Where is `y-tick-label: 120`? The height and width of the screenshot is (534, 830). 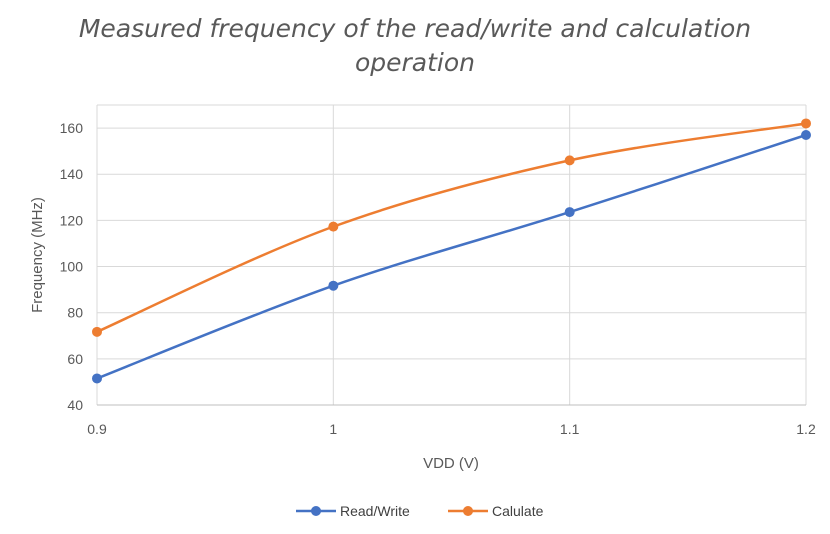
y-tick-label: 120 is located at coordinates (72, 220).